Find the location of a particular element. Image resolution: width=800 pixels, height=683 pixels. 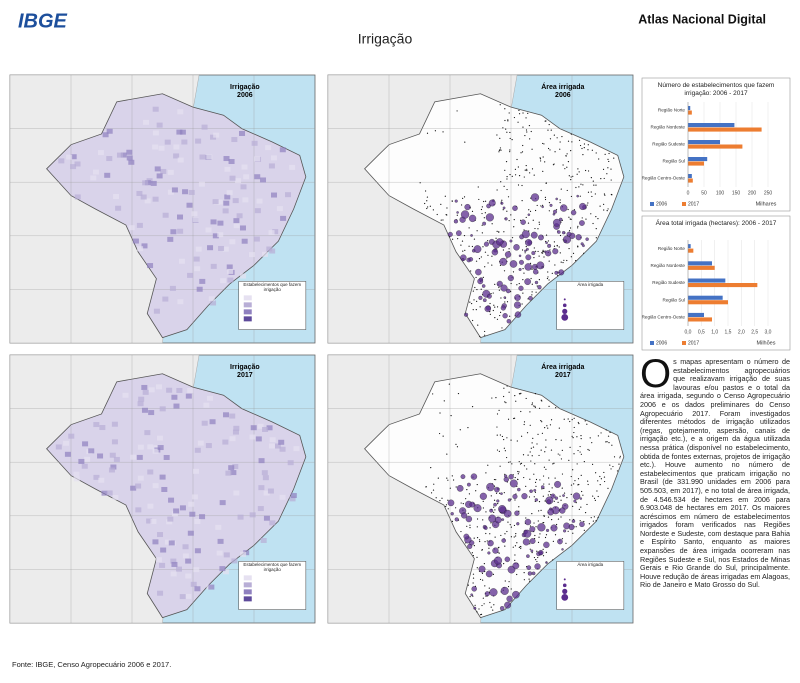

map-title: Irrigação is located at coordinates (245, 367).